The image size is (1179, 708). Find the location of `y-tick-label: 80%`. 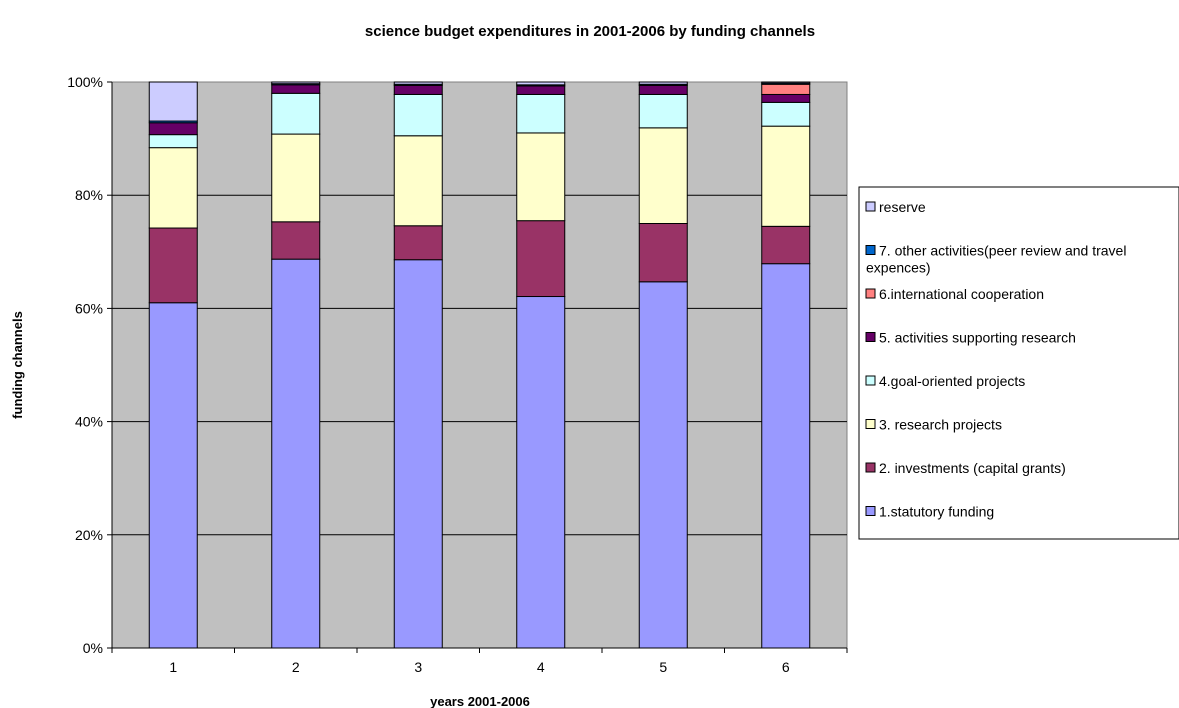

y-tick-label: 80% is located at coordinates (89, 195).